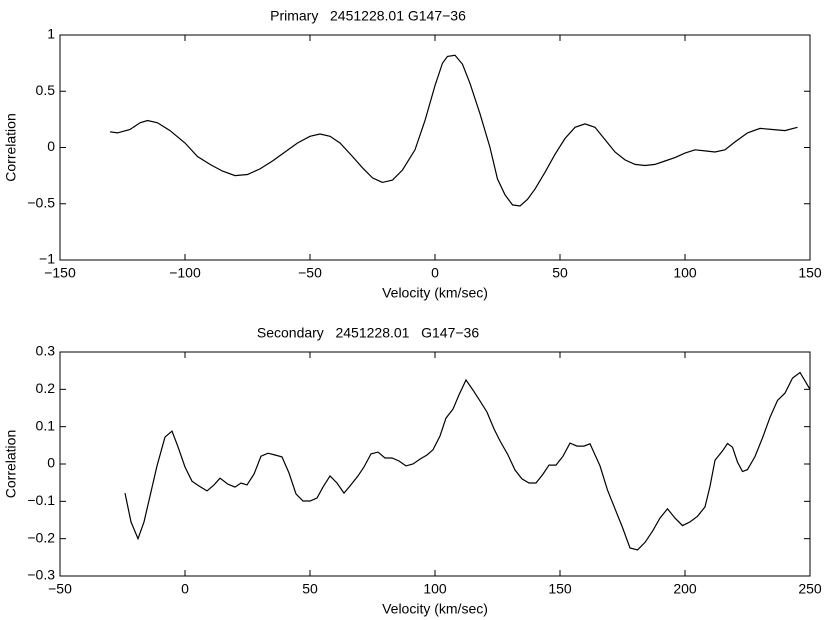 The height and width of the screenshot is (620, 830). I want to click on y-tick-label: −0.5, so click(41, 202).